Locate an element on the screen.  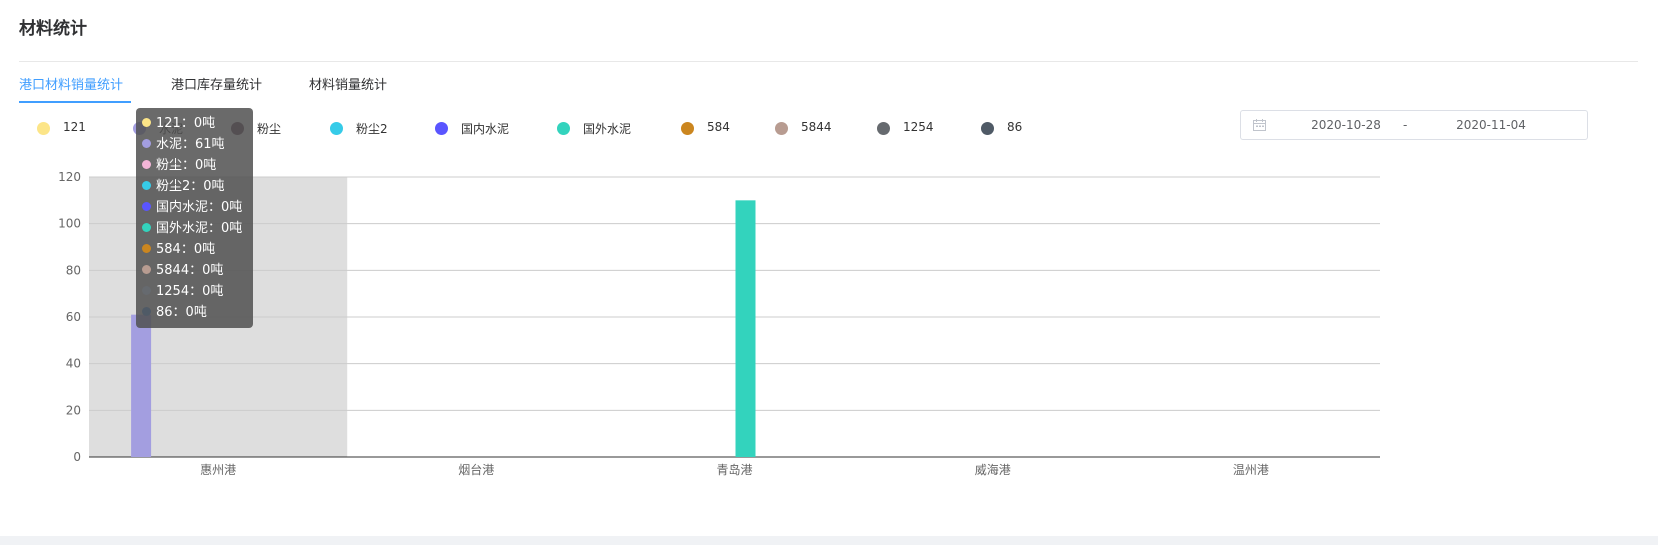
start-date-input: 2020-10-28 is located at coordinates (1346, 125).